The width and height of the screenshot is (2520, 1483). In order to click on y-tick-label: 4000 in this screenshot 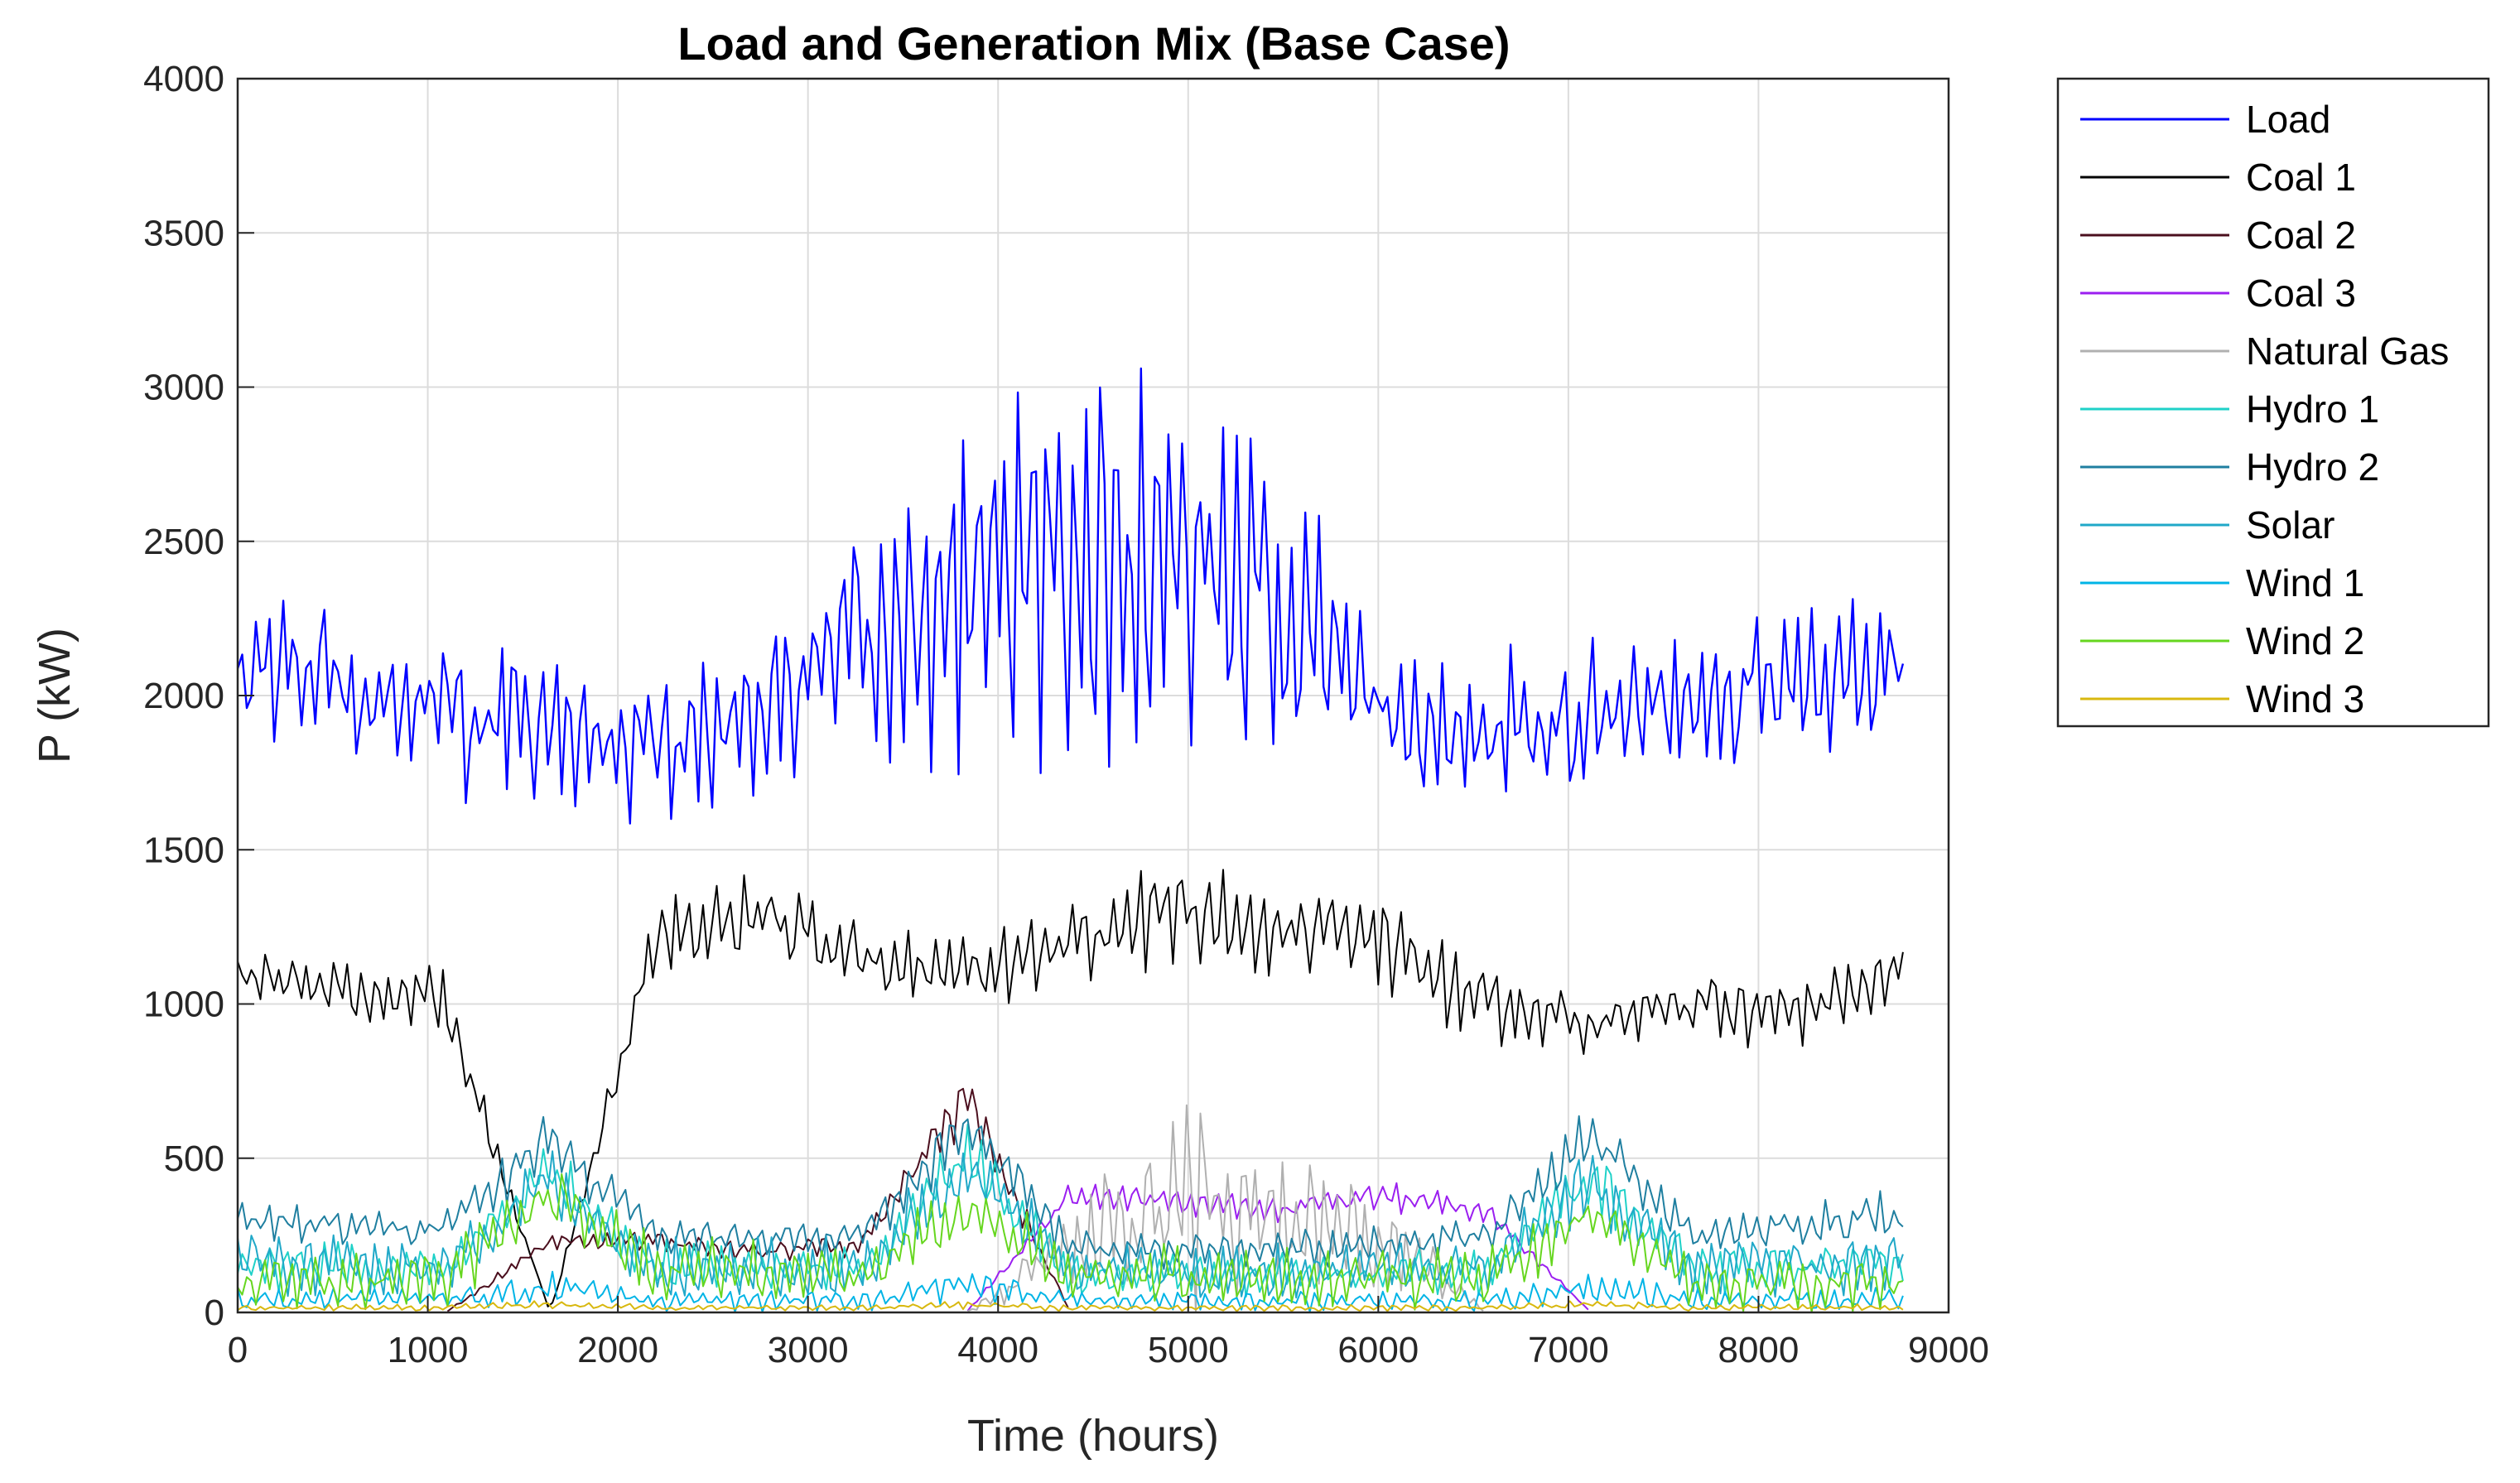, I will do `click(183, 79)`.